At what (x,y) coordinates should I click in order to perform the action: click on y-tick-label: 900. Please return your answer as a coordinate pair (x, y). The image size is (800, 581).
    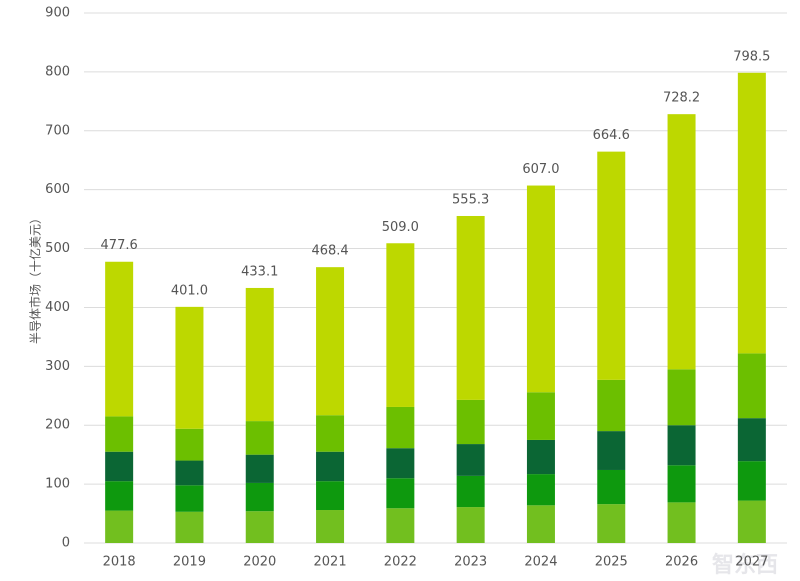
    Looking at the image, I should click on (57, 13).